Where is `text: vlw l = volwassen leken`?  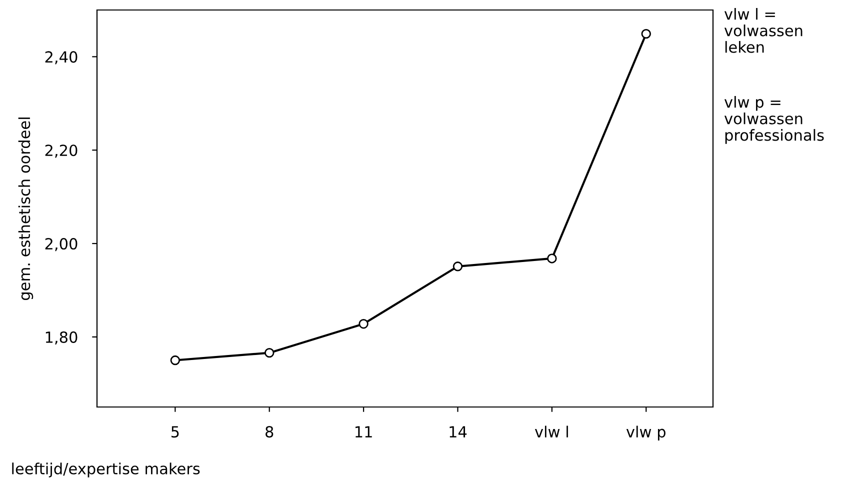 text: vlw l = volwassen leken is located at coordinates (763, 30).